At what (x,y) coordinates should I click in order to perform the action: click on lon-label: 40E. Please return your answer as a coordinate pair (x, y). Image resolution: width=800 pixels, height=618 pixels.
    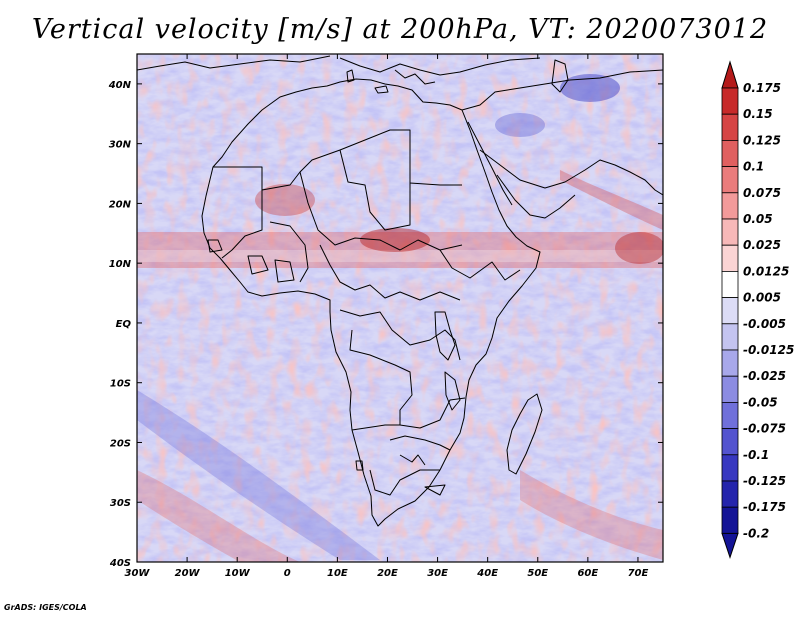
    Looking at the image, I should click on (487, 573).